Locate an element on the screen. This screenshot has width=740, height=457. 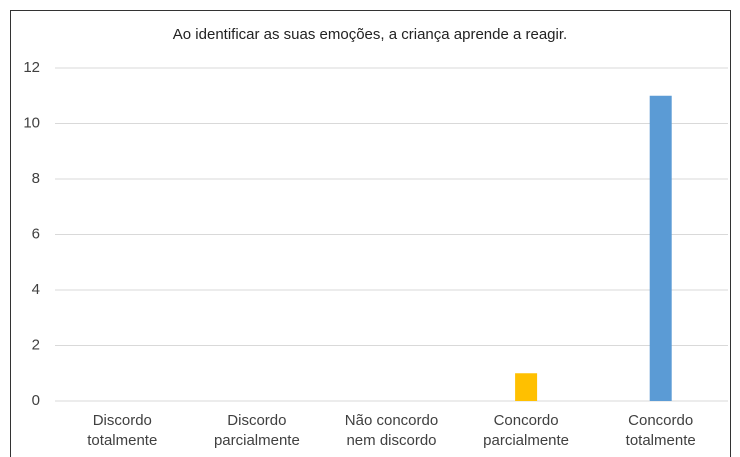
y-tick-label: 4 is located at coordinates (36, 289).